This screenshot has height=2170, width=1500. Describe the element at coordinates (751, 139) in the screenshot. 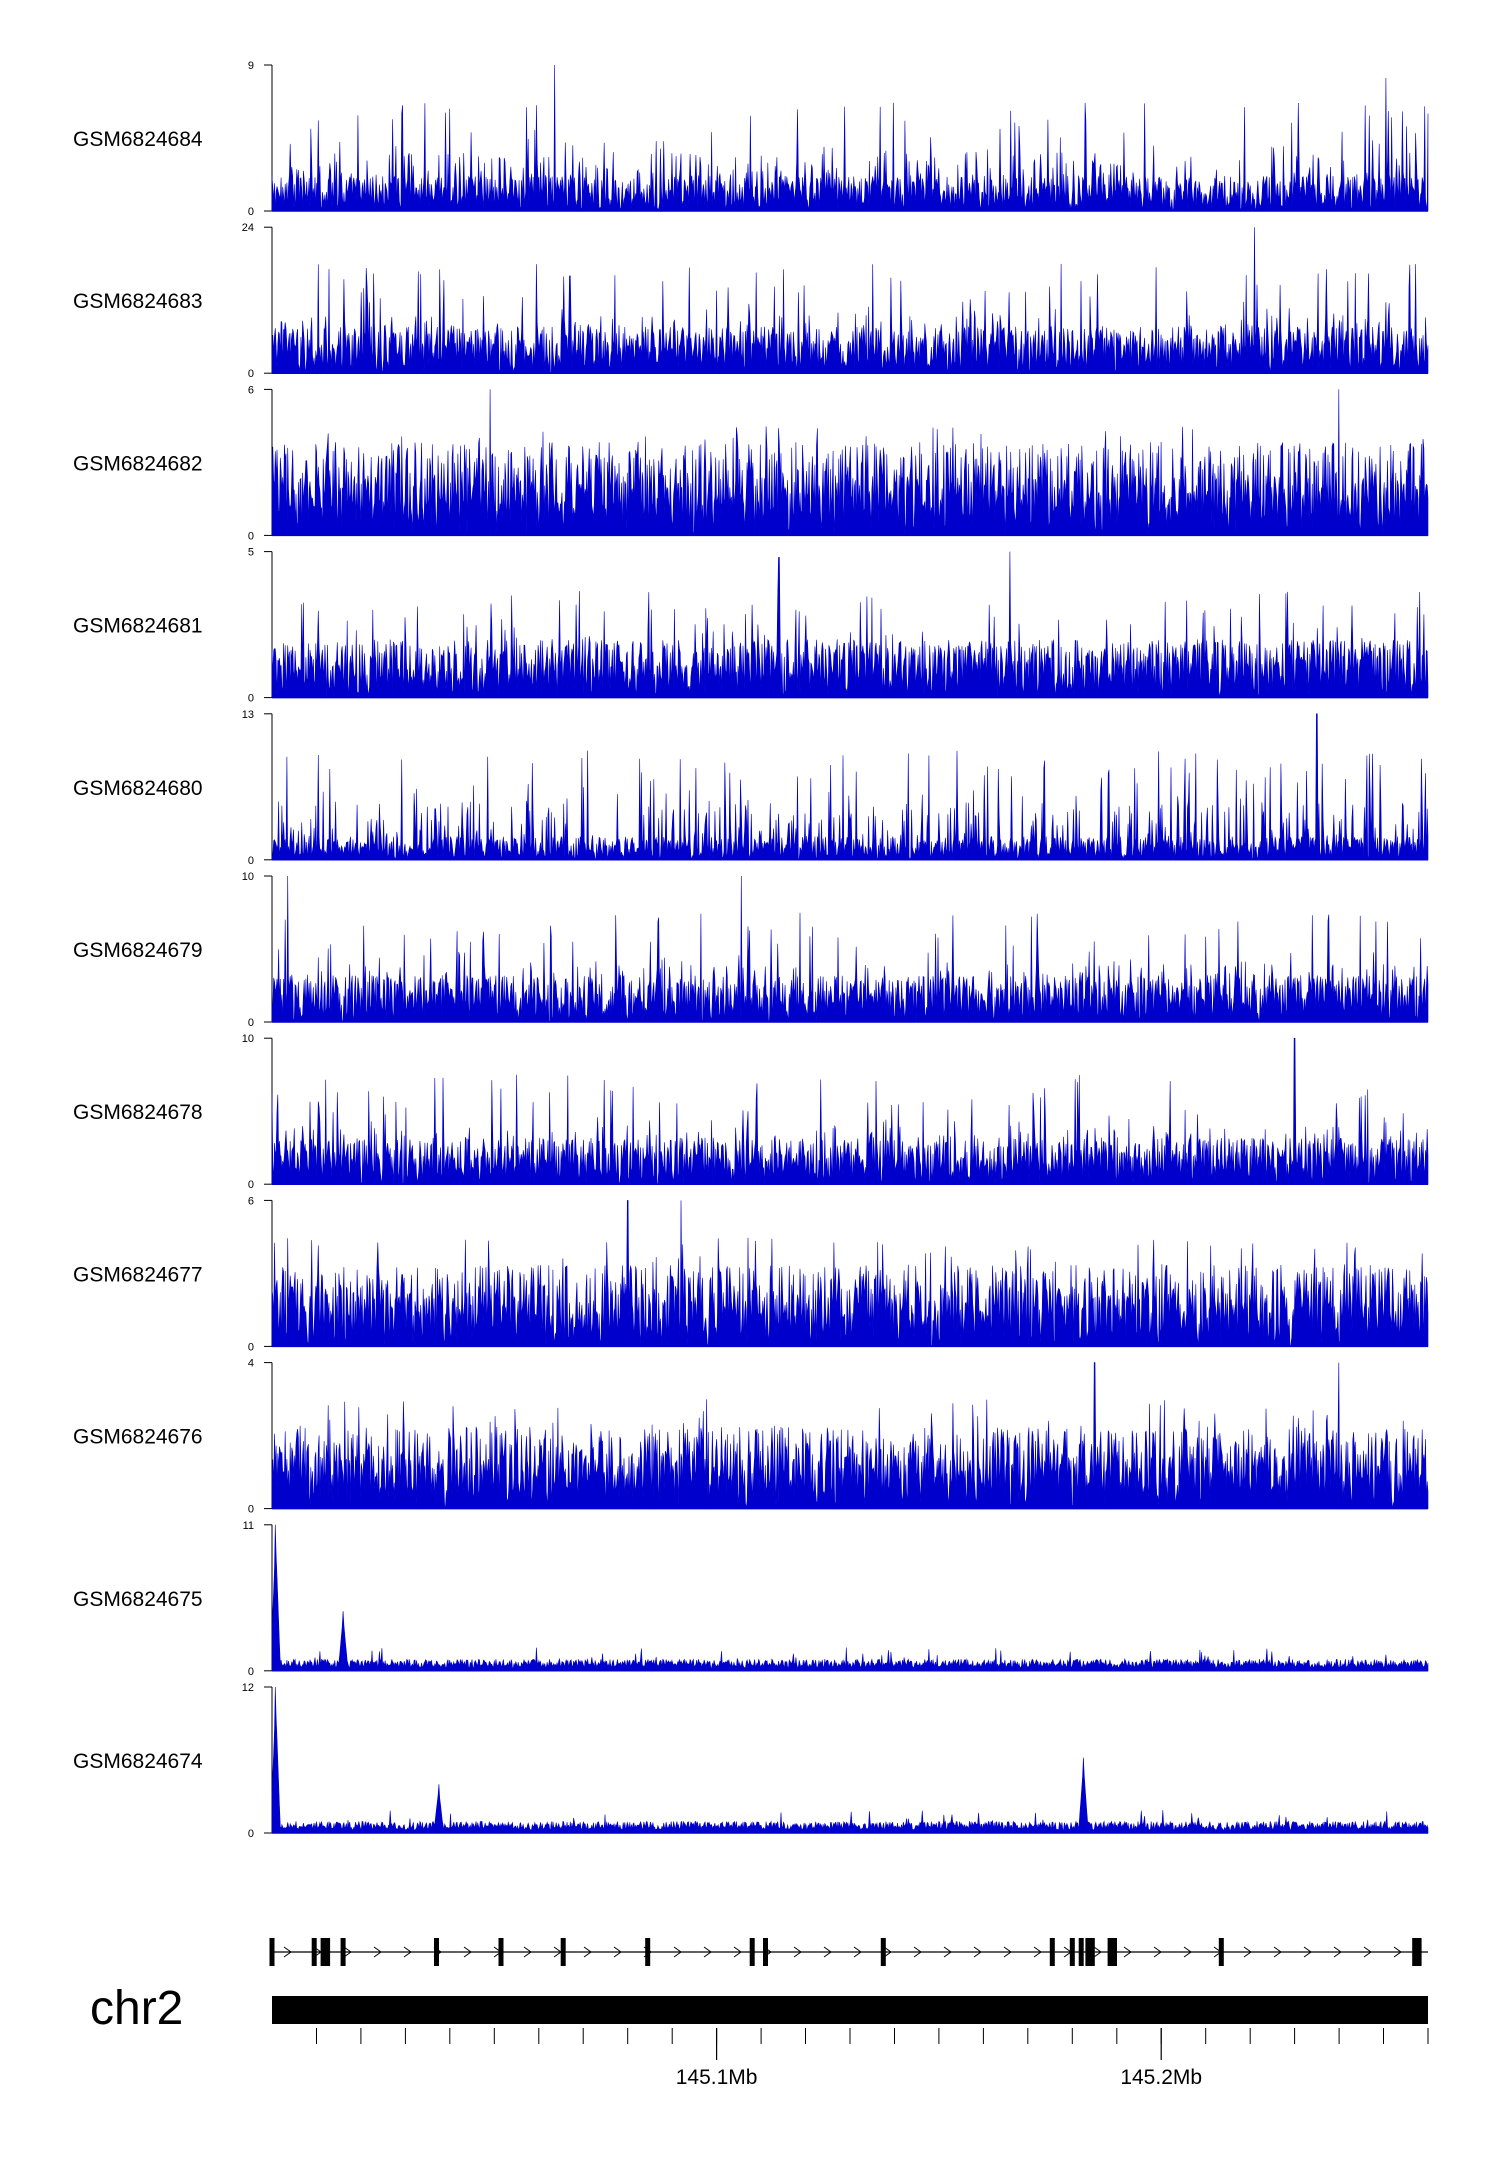

I see `track-GSM6824684: GSM6824684 9 0` at that location.